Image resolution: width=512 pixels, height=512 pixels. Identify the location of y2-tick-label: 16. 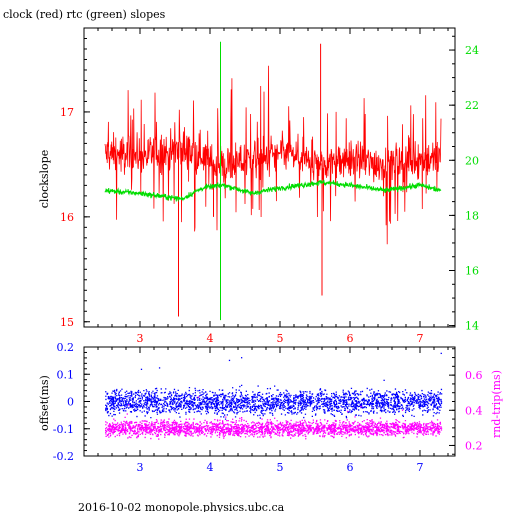
(472, 271).